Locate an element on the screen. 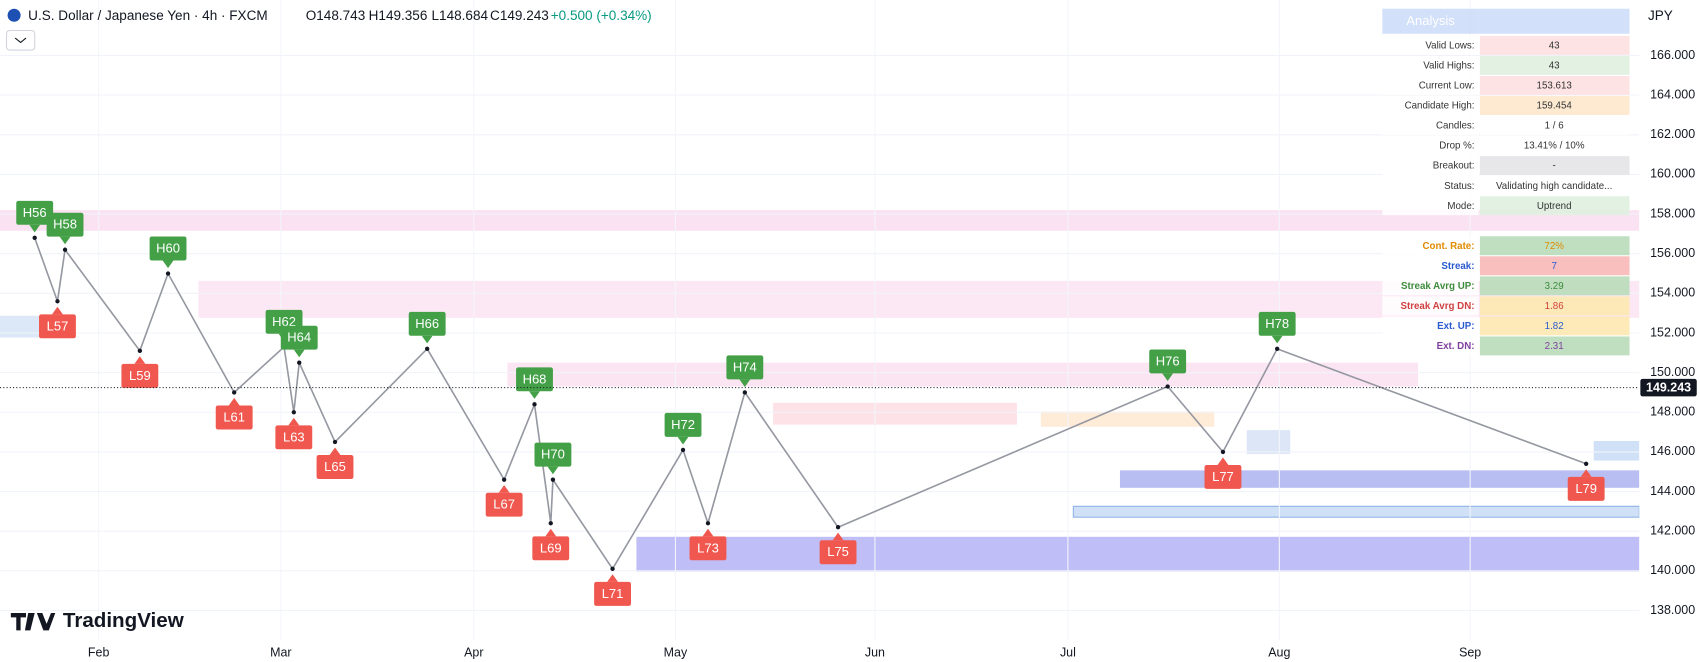 The width and height of the screenshot is (1700, 662). cell-label: Cont. Rate: is located at coordinates (1449, 246).